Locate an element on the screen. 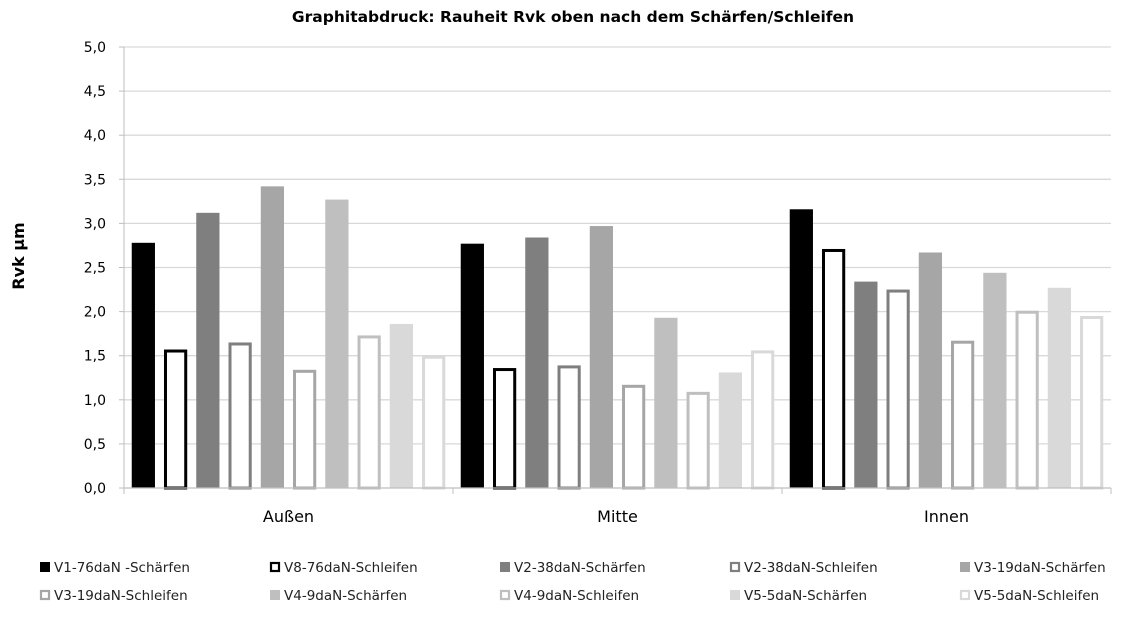 The height and width of the screenshot is (618, 1146). category-label: Innen is located at coordinates (946, 516).